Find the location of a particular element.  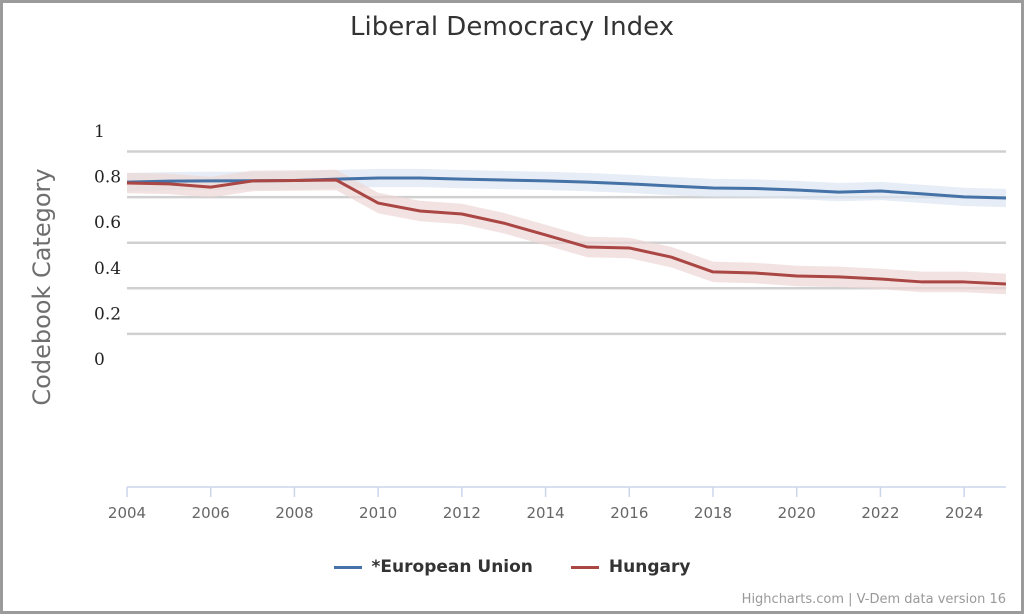

x-tick-label: 2010 is located at coordinates (378, 513).